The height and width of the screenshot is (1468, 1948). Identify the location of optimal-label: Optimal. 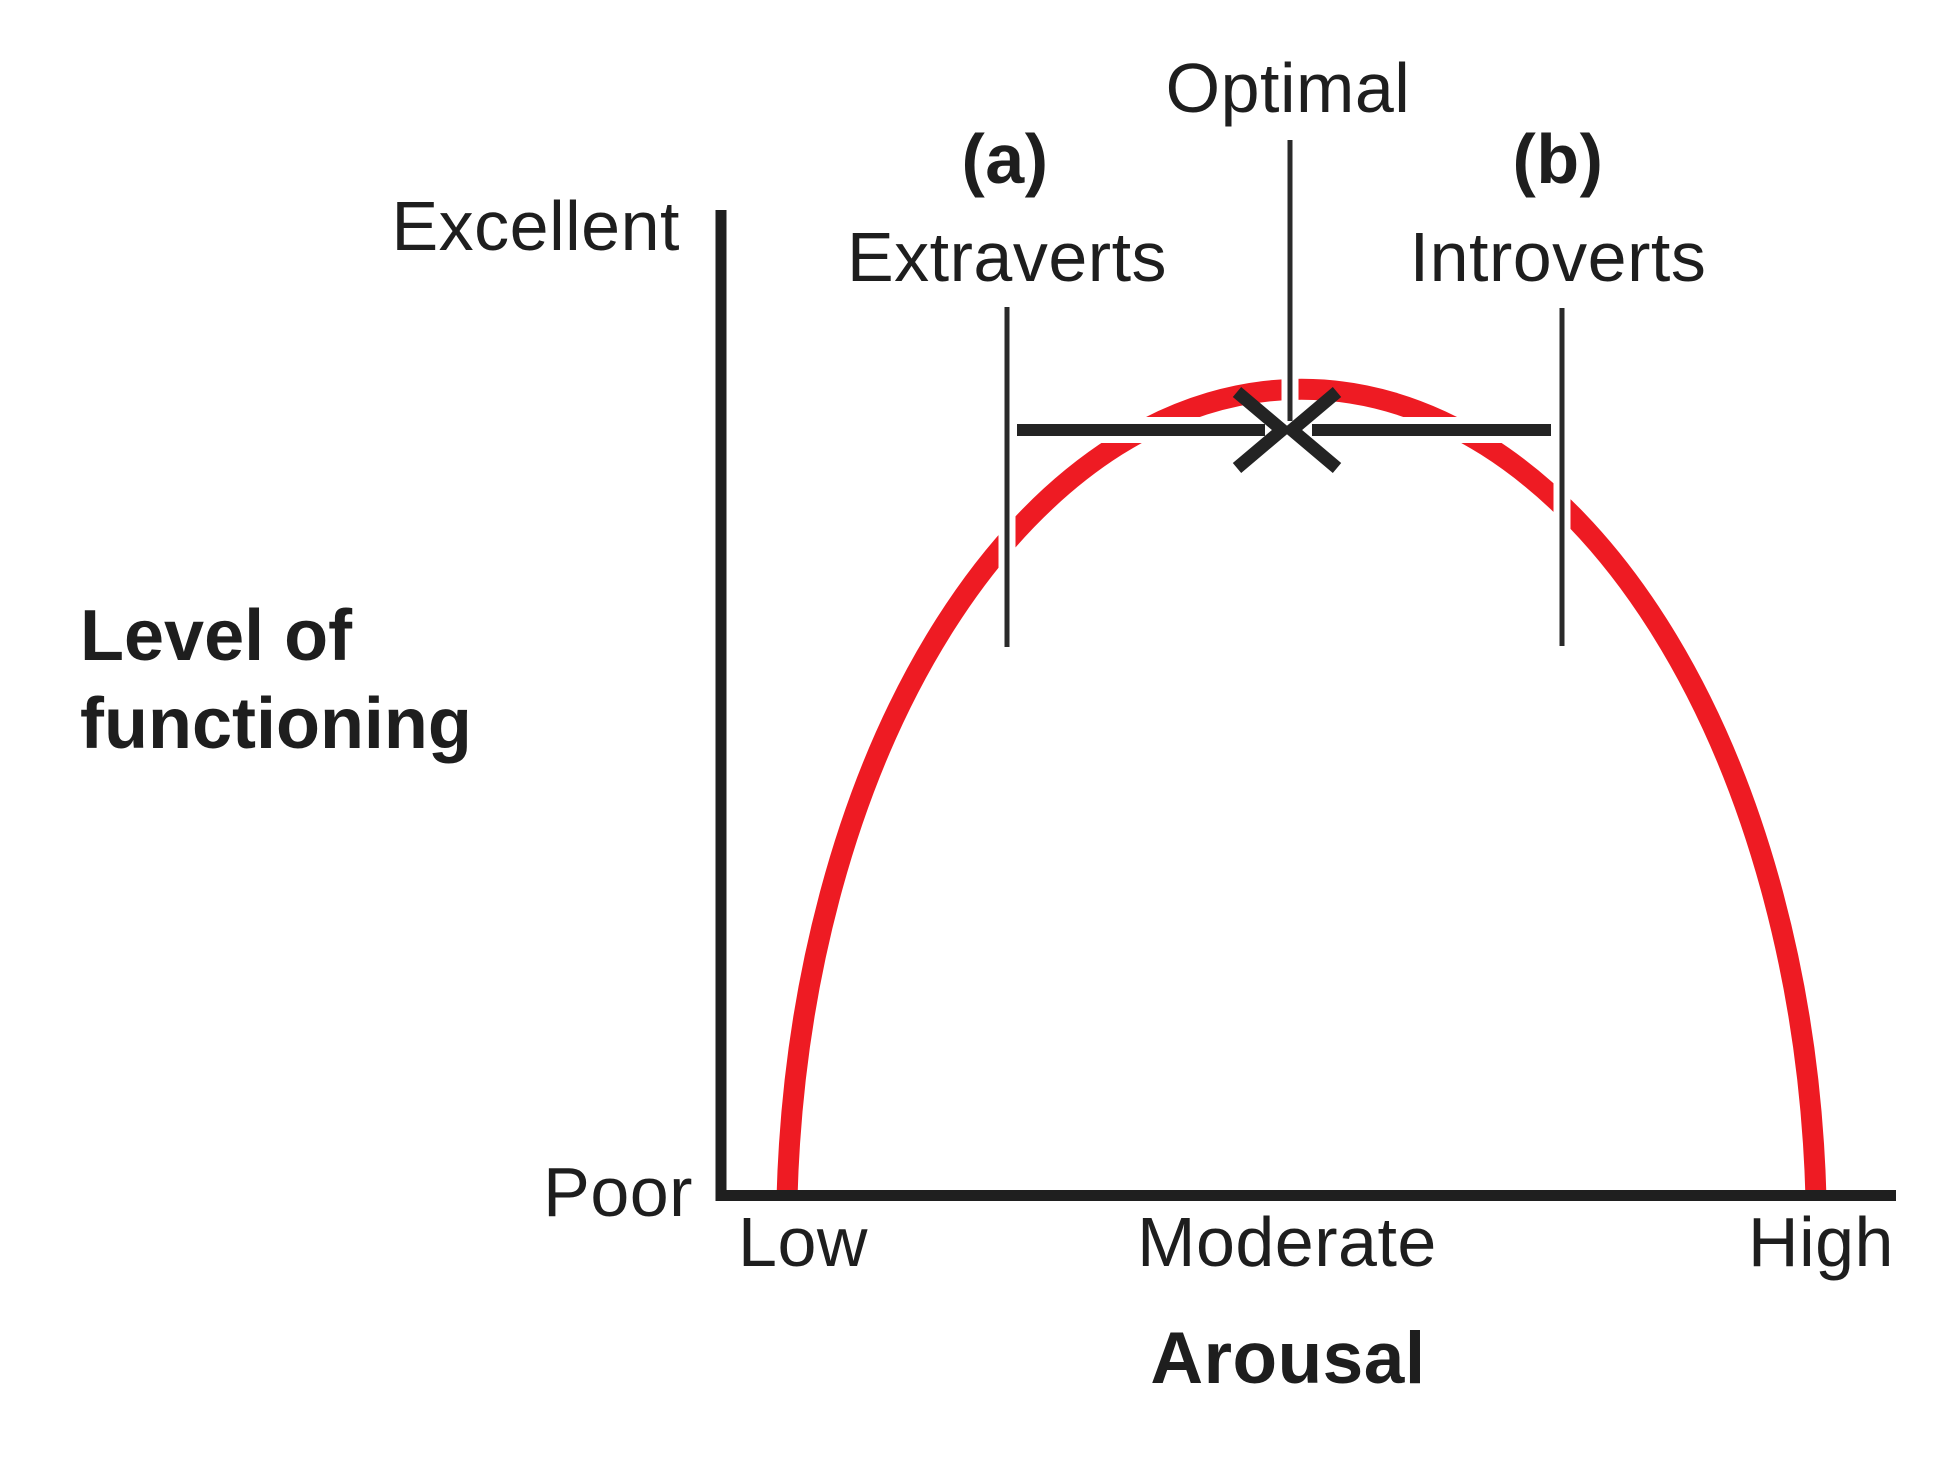
(1288, 88).